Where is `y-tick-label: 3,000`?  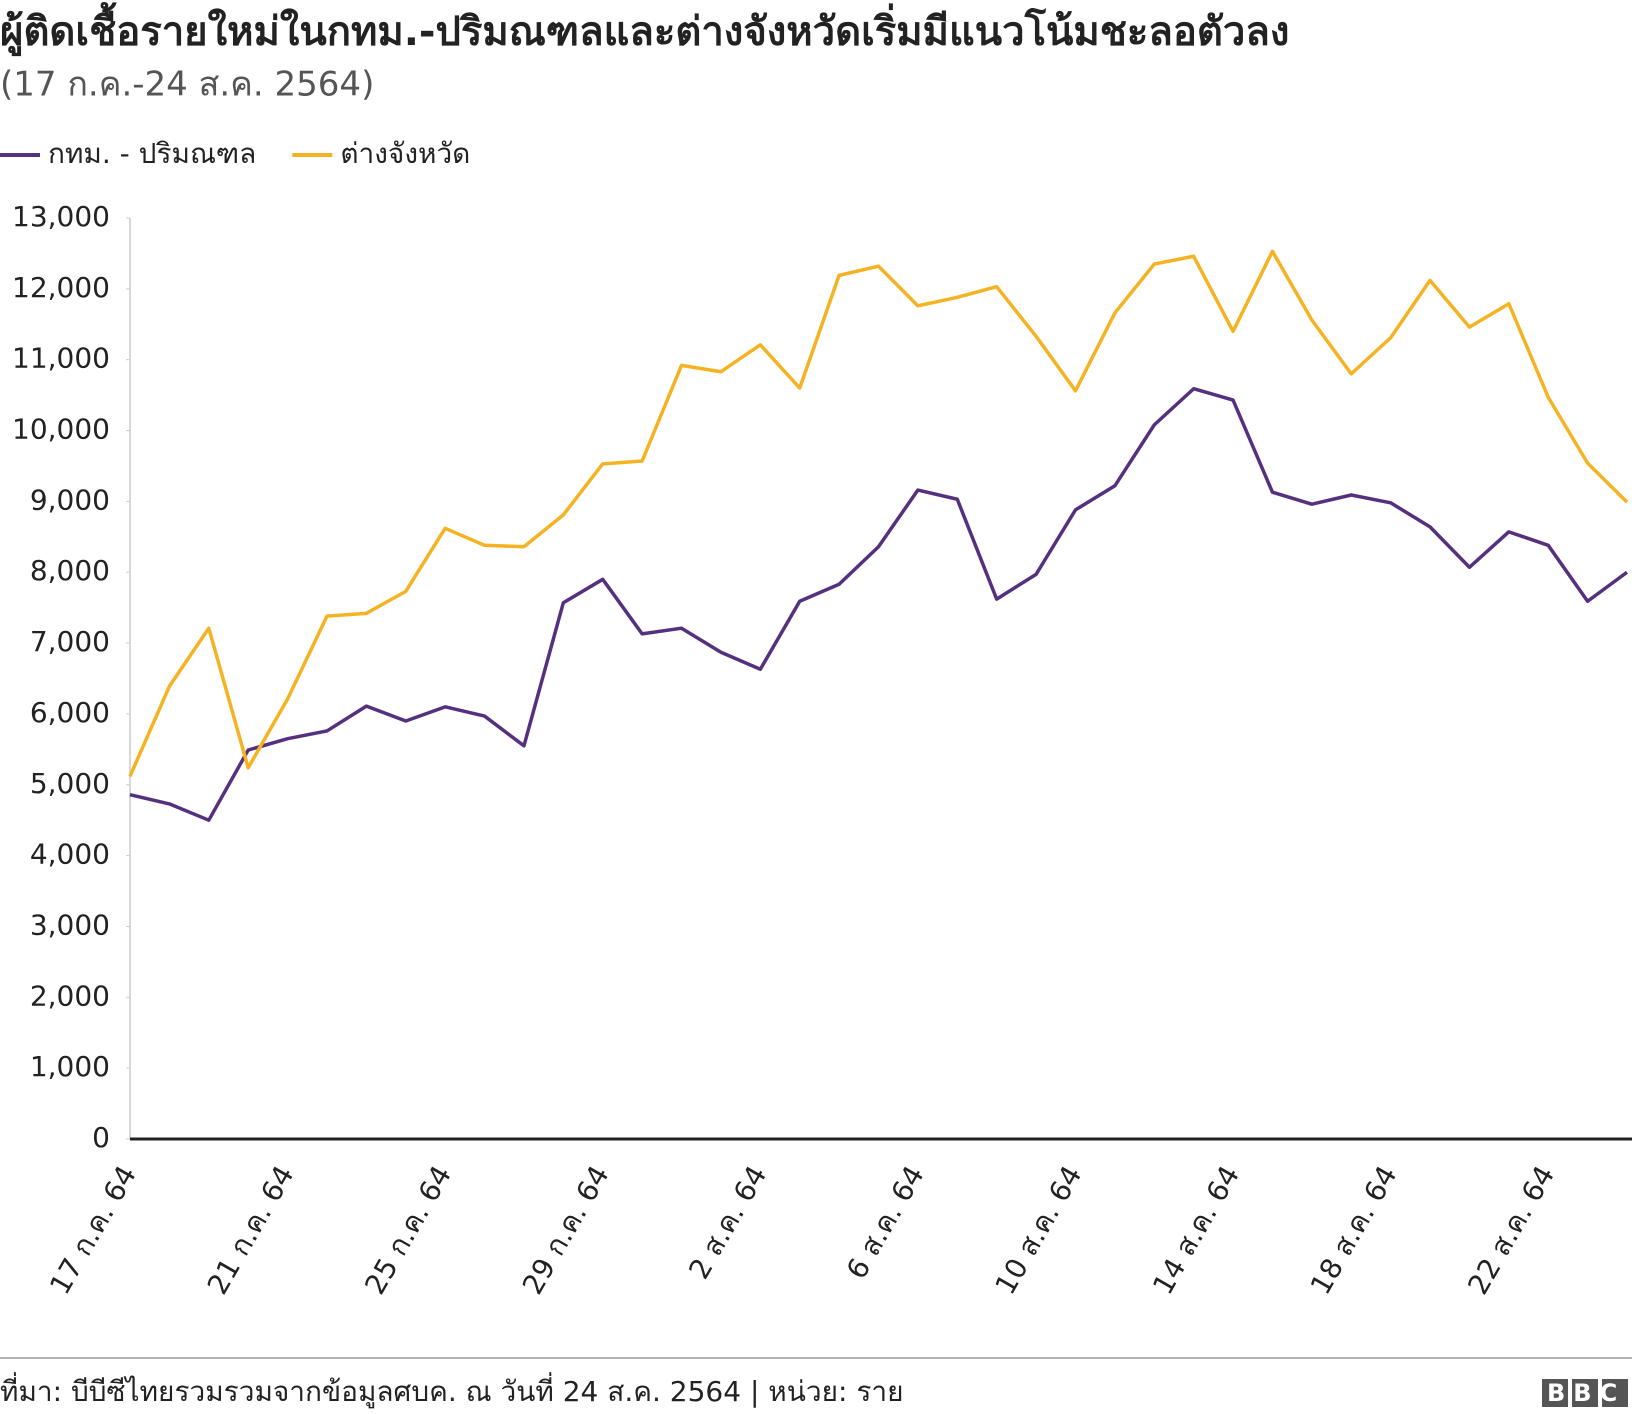 y-tick-label: 3,000 is located at coordinates (70, 924).